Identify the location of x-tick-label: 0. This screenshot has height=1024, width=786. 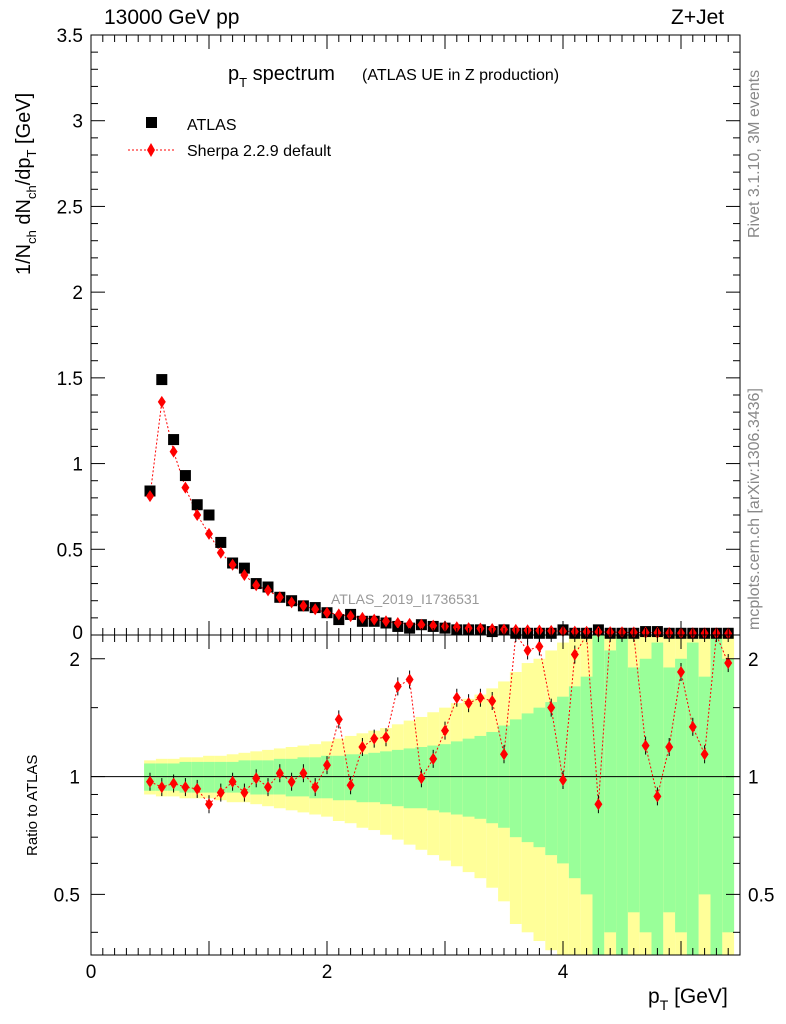
(91, 972).